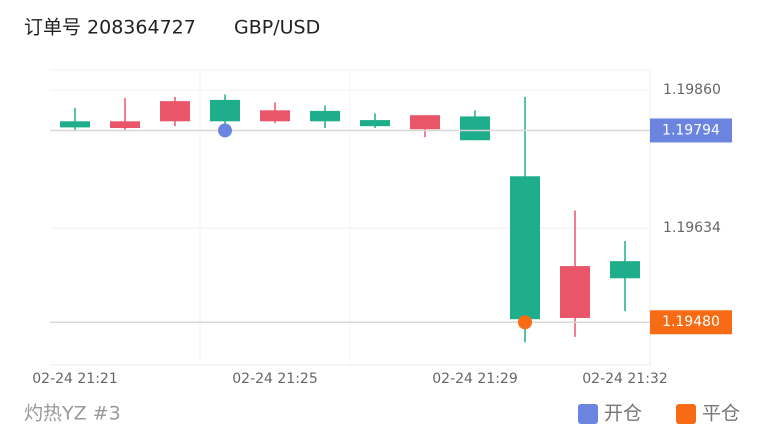  Describe the element at coordinates (692, 90) in the screenshot. I see `y-tick-label: 1.19860` at that location.